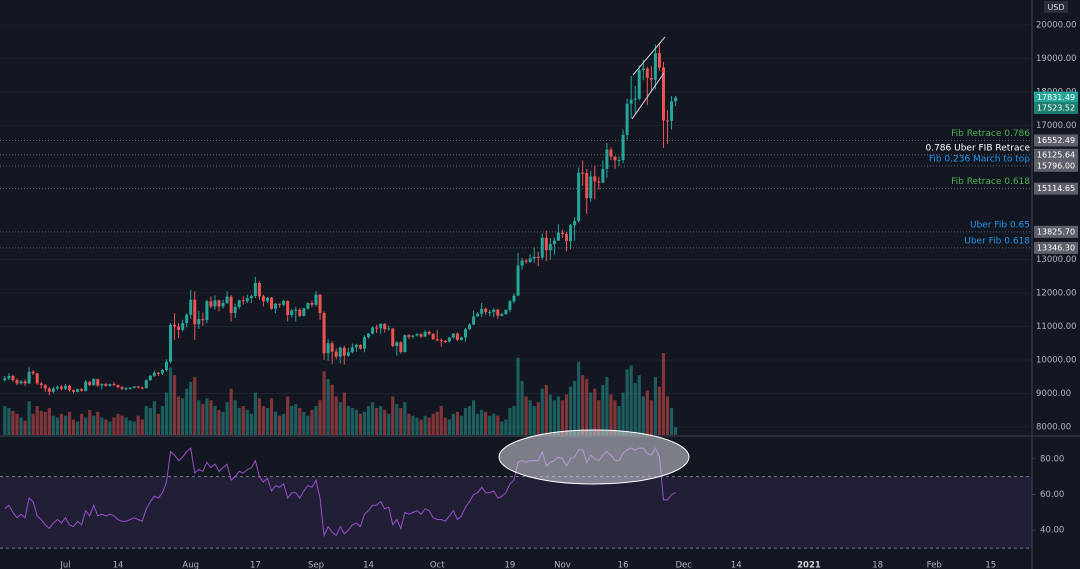 The width and height of the screenshot is (1080, 569). What do you see at coordinates (510, 565) in the screenshot?
I see `x-tick-label: 19` at bounding box center [510, 565].